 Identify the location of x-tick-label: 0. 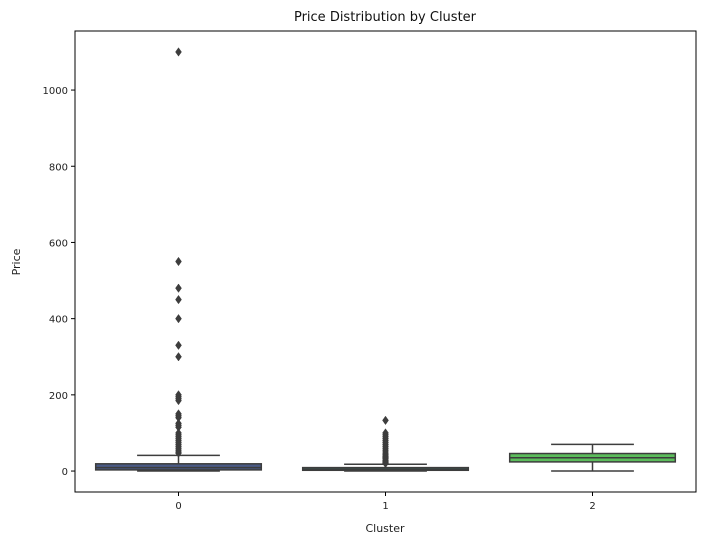
(178, 506).